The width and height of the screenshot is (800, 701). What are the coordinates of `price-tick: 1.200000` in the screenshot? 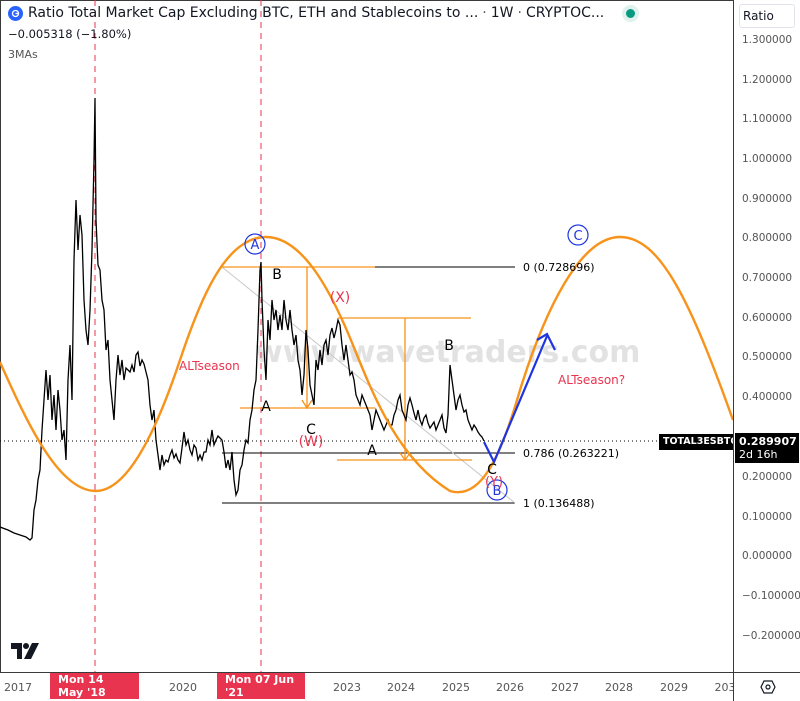 It's located at (767, 80).